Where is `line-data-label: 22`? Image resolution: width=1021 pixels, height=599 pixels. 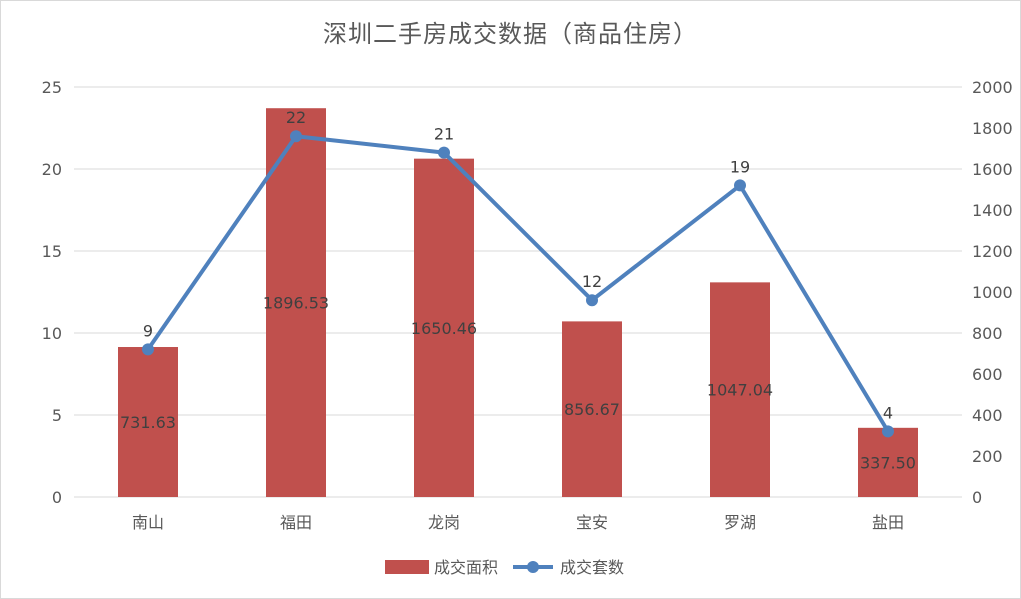
line-data-label: 22 is located at coordinates (296, 117).